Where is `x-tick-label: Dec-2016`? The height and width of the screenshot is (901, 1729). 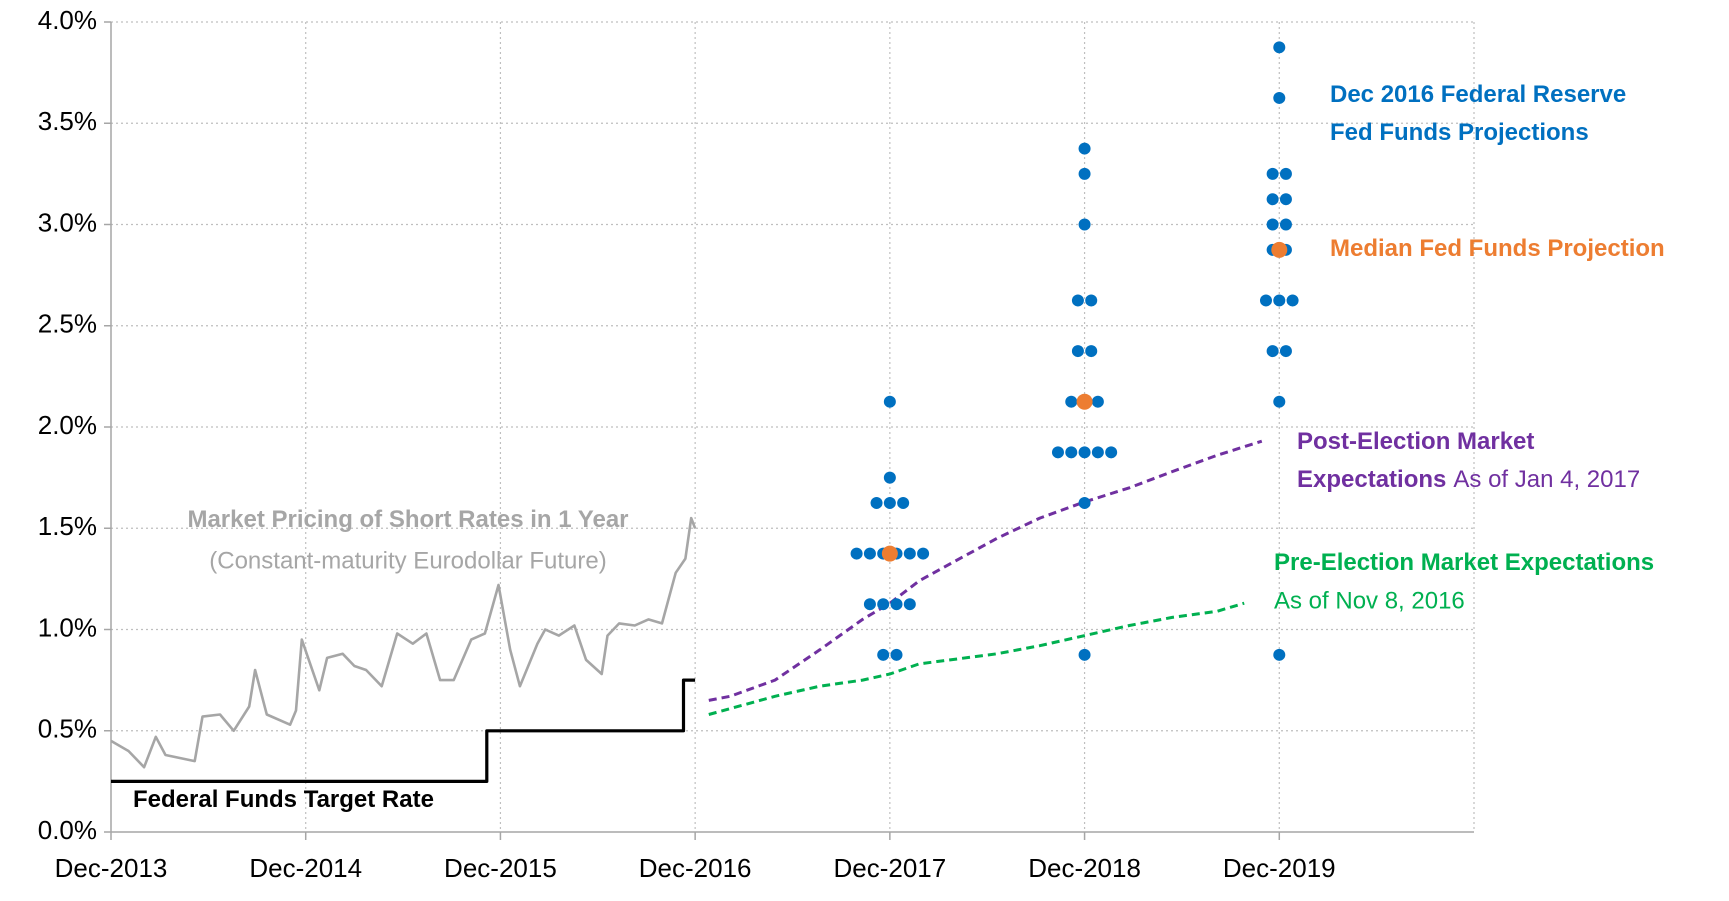
x-tick-label: Dec-2016 is located at coordinates (695, 868).